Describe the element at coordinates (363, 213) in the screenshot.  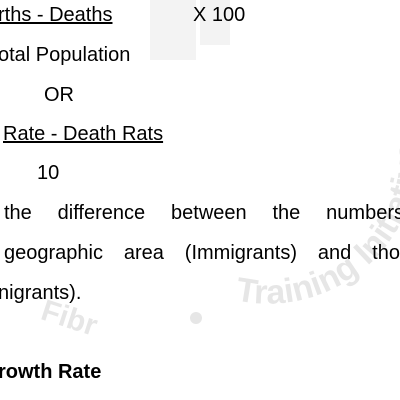
I see `word: numbers` at that location.